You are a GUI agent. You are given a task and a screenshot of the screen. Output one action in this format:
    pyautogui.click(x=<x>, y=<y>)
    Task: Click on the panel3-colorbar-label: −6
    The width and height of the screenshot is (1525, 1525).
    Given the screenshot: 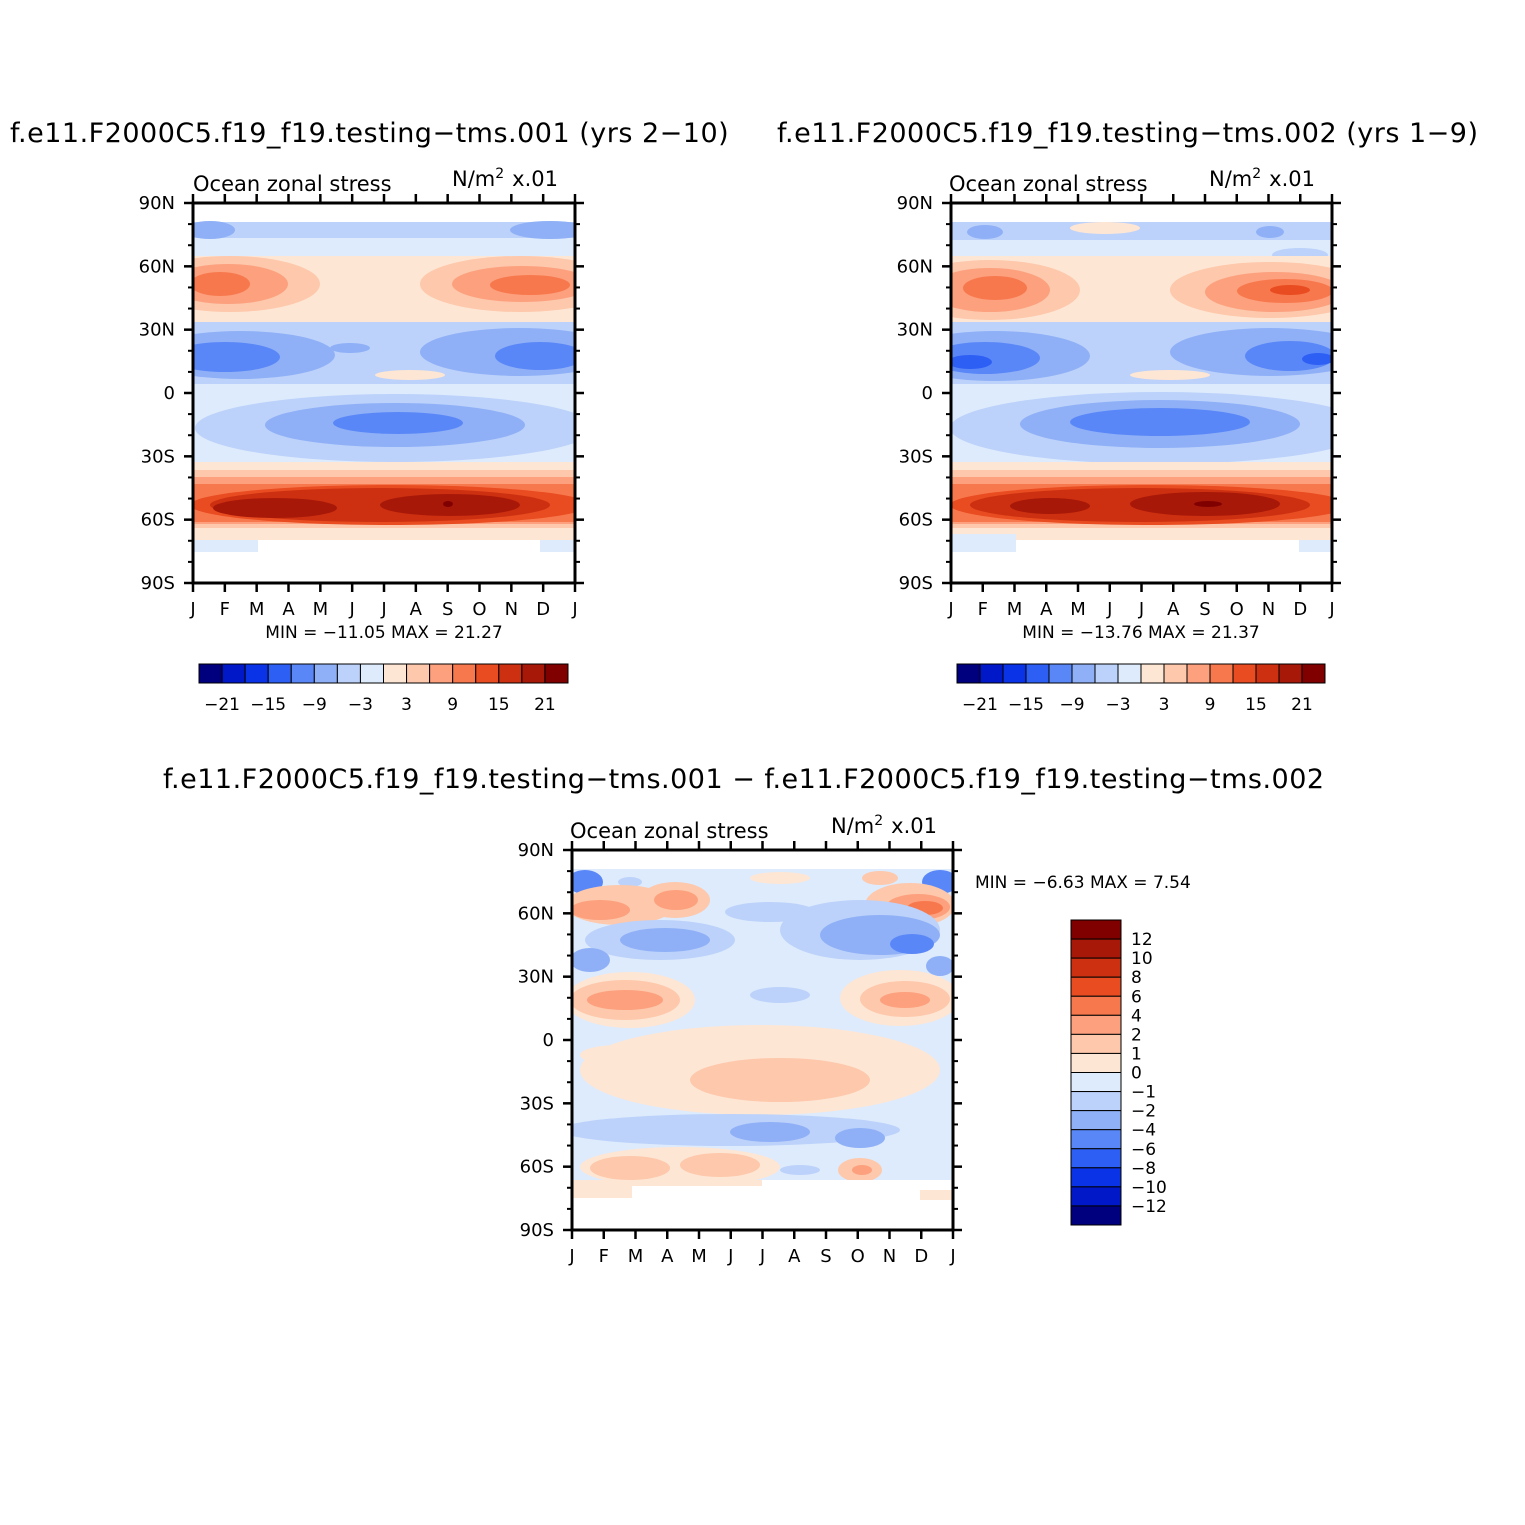 What is the action you would take?
    pyautogui.click(x=1143, y=1150)
    